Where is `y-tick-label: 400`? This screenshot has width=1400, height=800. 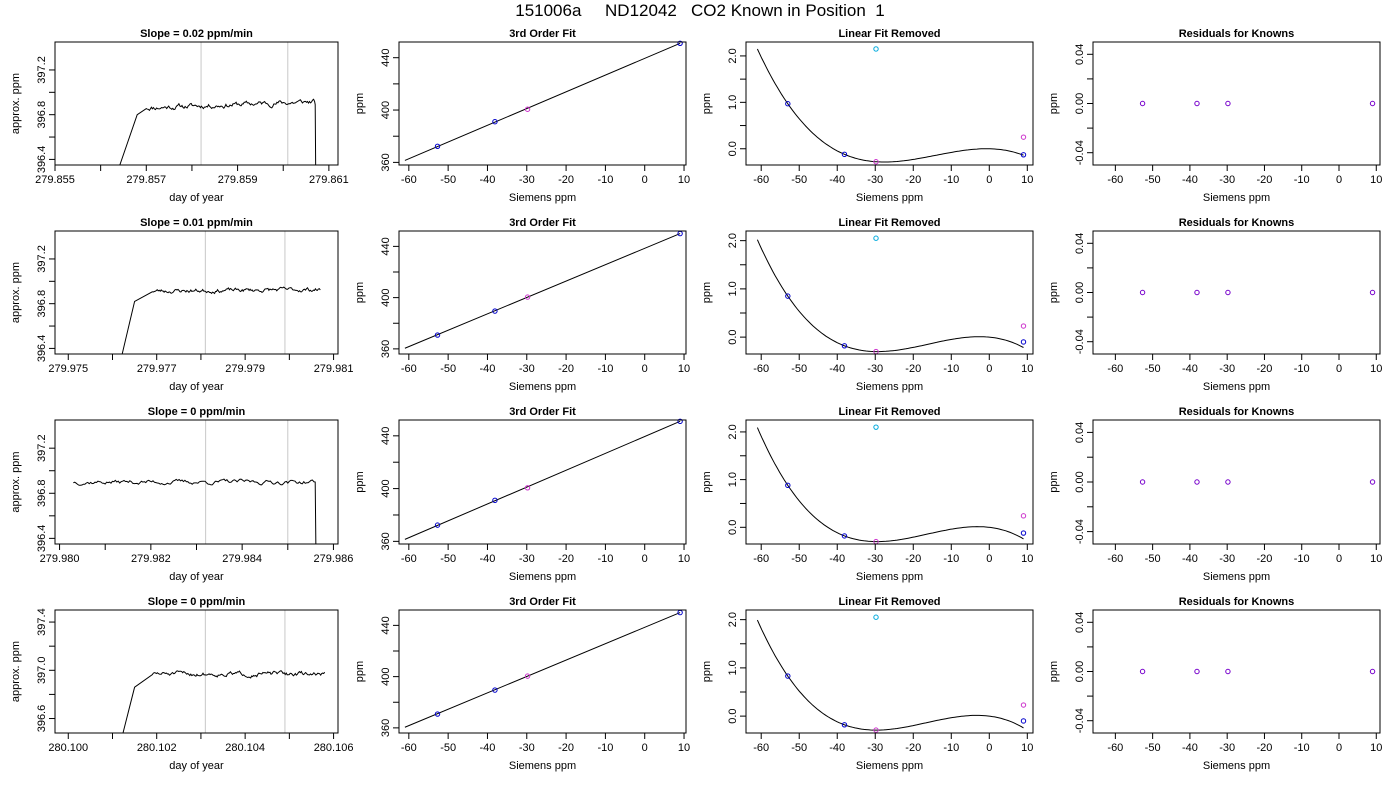 y-tick-label: 400 is located at coordinates (386, 676).